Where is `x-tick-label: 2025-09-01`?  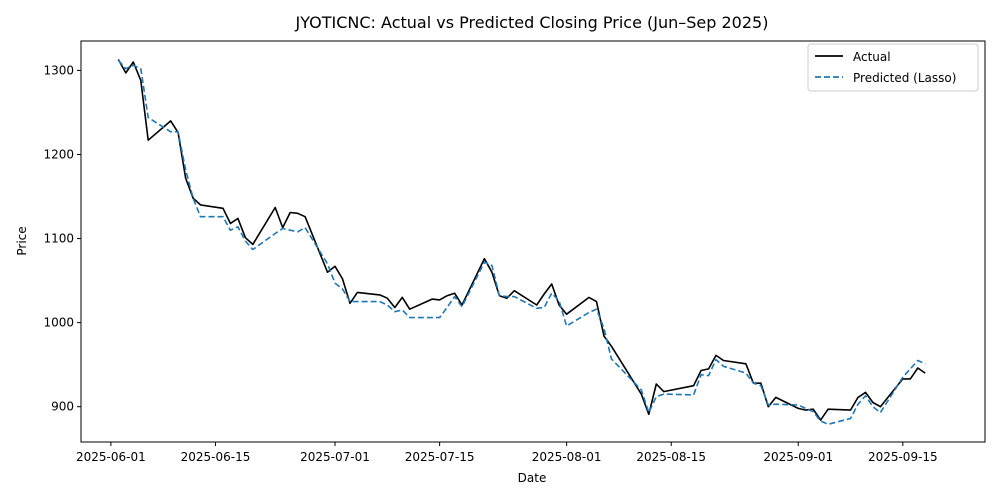
x-tick-label: 2025-09-01 is located at coordinates (798, 457).